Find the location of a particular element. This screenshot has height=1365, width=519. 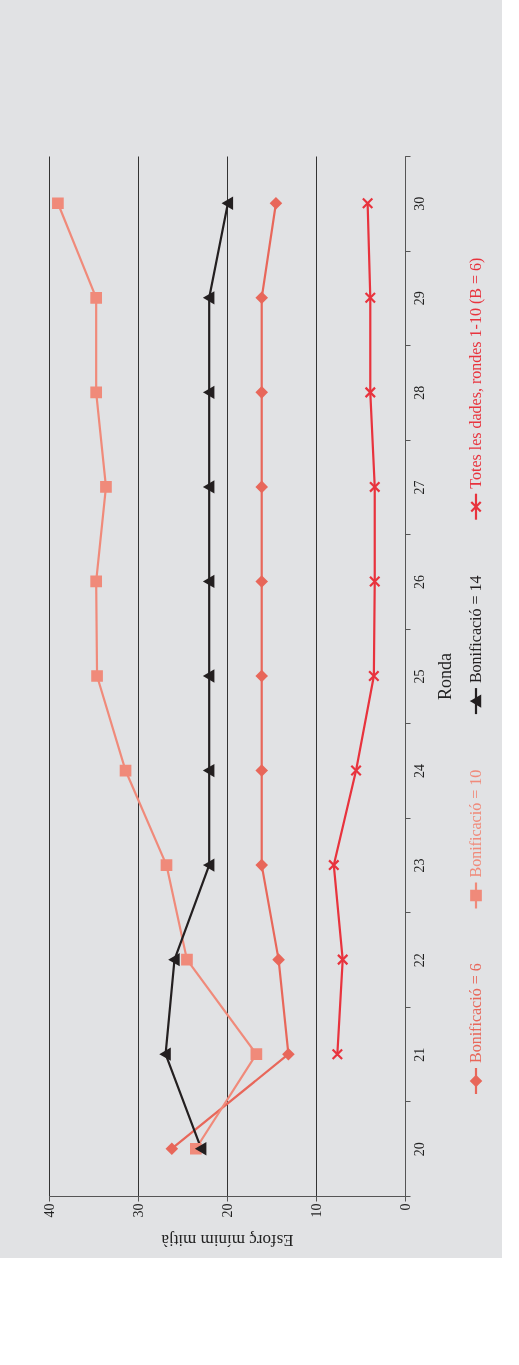

text: Bonificació = 10 is located at coordinates (475, 823).